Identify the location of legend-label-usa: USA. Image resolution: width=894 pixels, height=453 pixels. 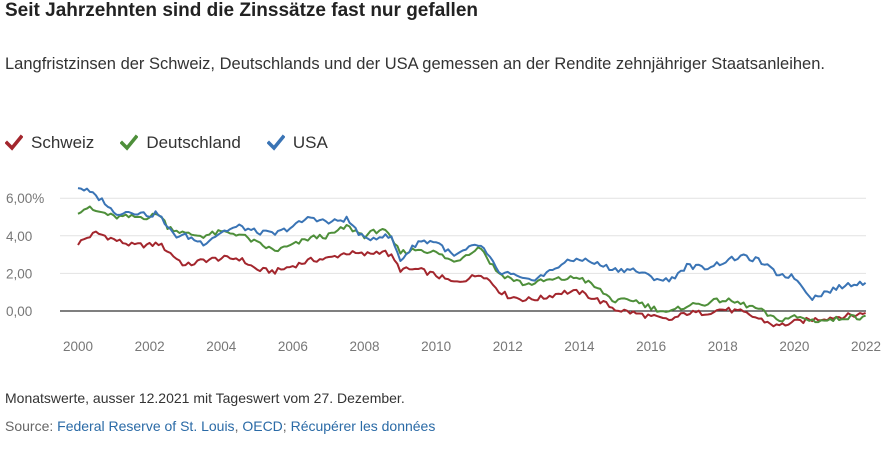
(310, 142).